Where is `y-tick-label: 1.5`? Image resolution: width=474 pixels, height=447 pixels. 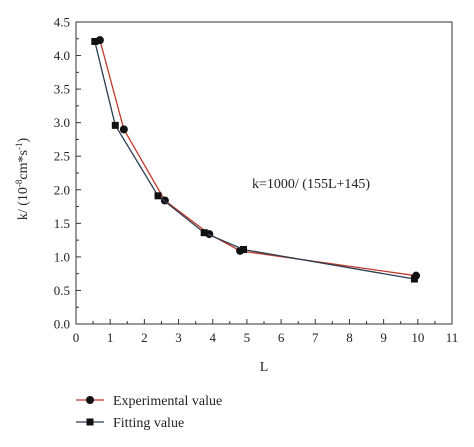 y-tick-label: 1.5 is located at coordinates (62, 223).